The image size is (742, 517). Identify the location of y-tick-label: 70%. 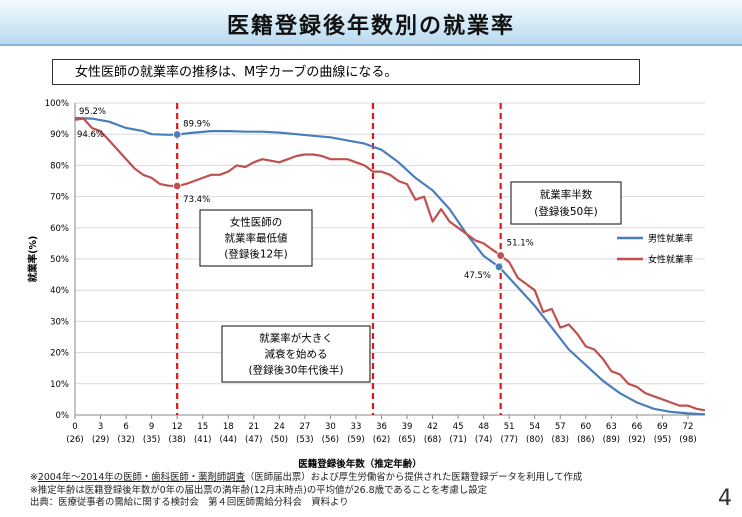
(59, 198).